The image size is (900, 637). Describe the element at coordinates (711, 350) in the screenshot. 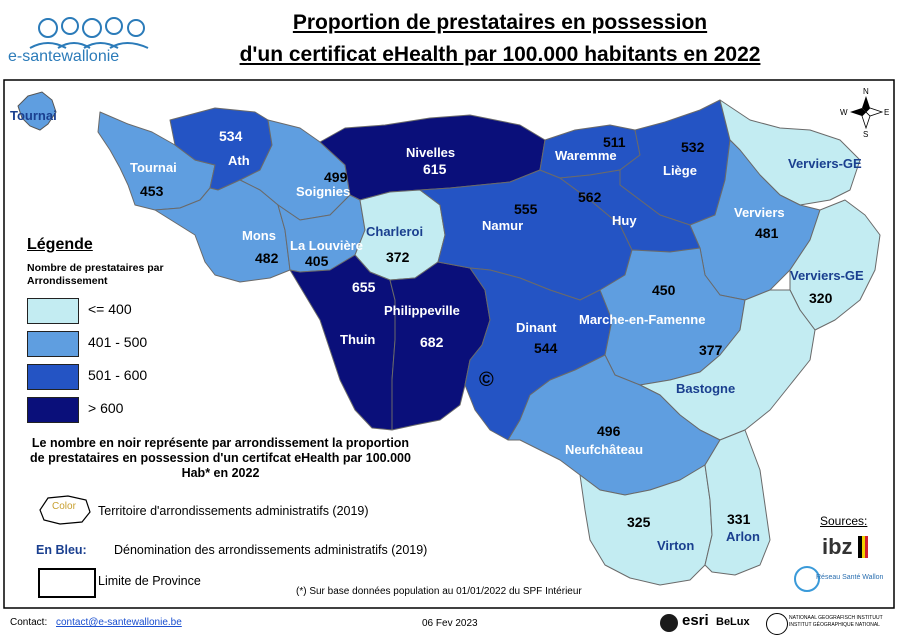

I see `value-bastogne: 377` at that location.